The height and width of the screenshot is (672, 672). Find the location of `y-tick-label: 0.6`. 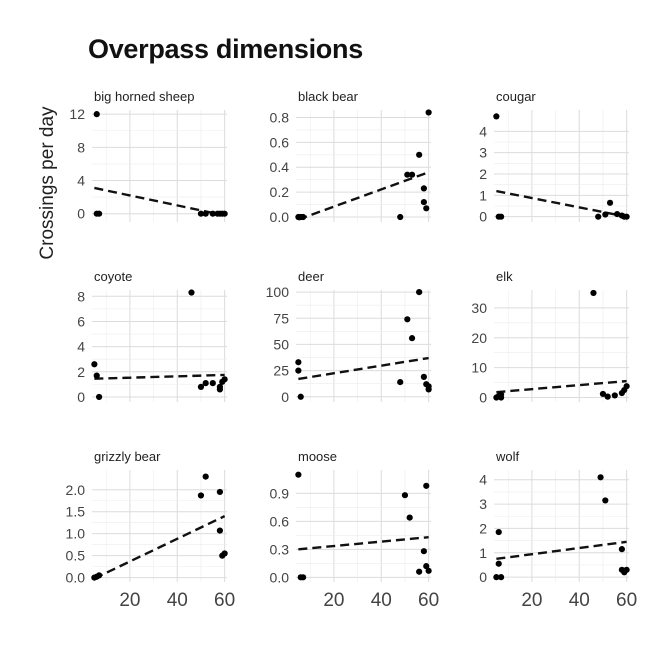

y-tick-label: 0.6 is located at coordinates (280, 142).